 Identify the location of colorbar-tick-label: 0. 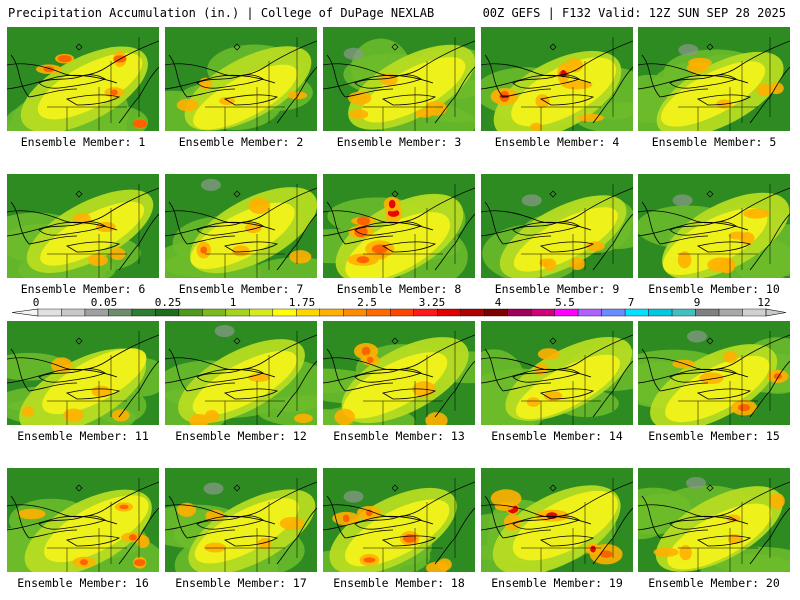
(36, 302).